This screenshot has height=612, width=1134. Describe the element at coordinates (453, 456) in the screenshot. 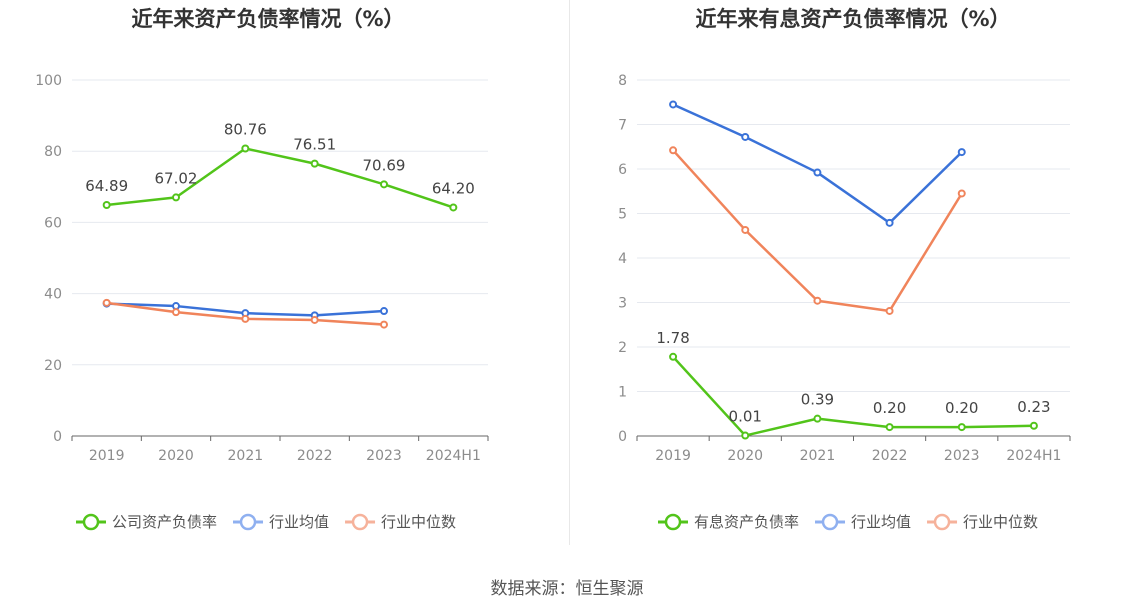

I see `chart1-x-tick-label: 2024H1` at that location.